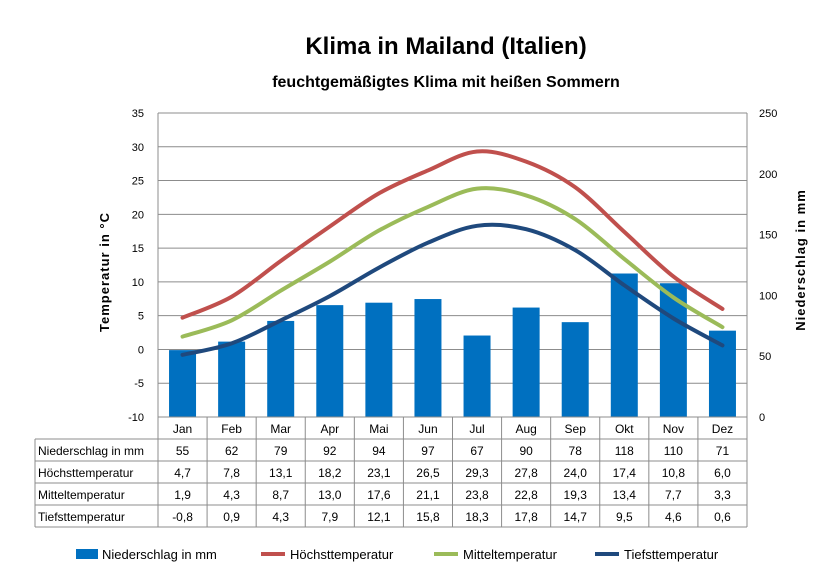 The height and width of the screenshot is (579, 838). I want to click on table-cell: 14,7, so click(576, 517).